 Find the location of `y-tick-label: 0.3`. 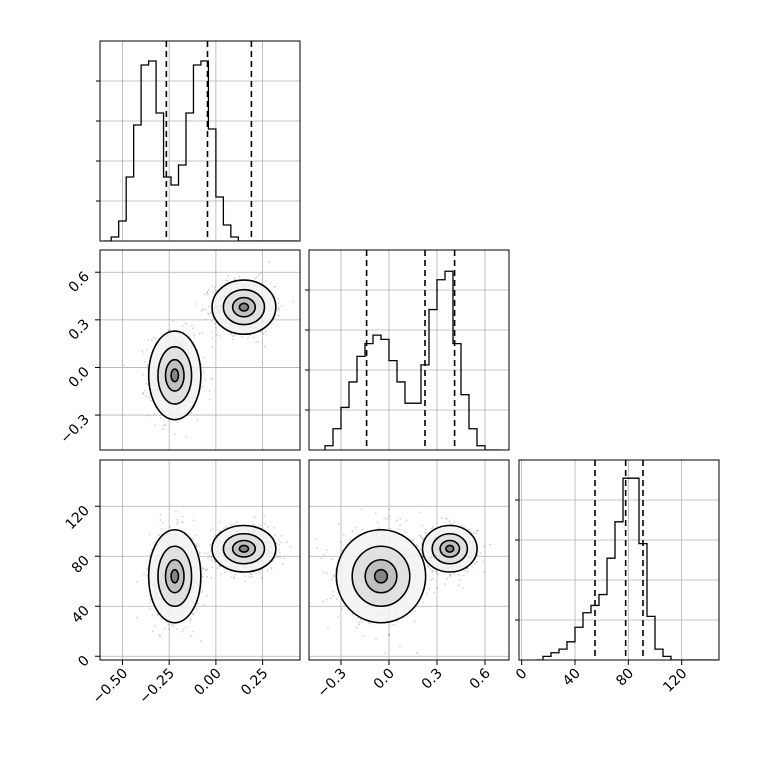

y-tick-label: 0.3 is located at coordinates (79, 329).